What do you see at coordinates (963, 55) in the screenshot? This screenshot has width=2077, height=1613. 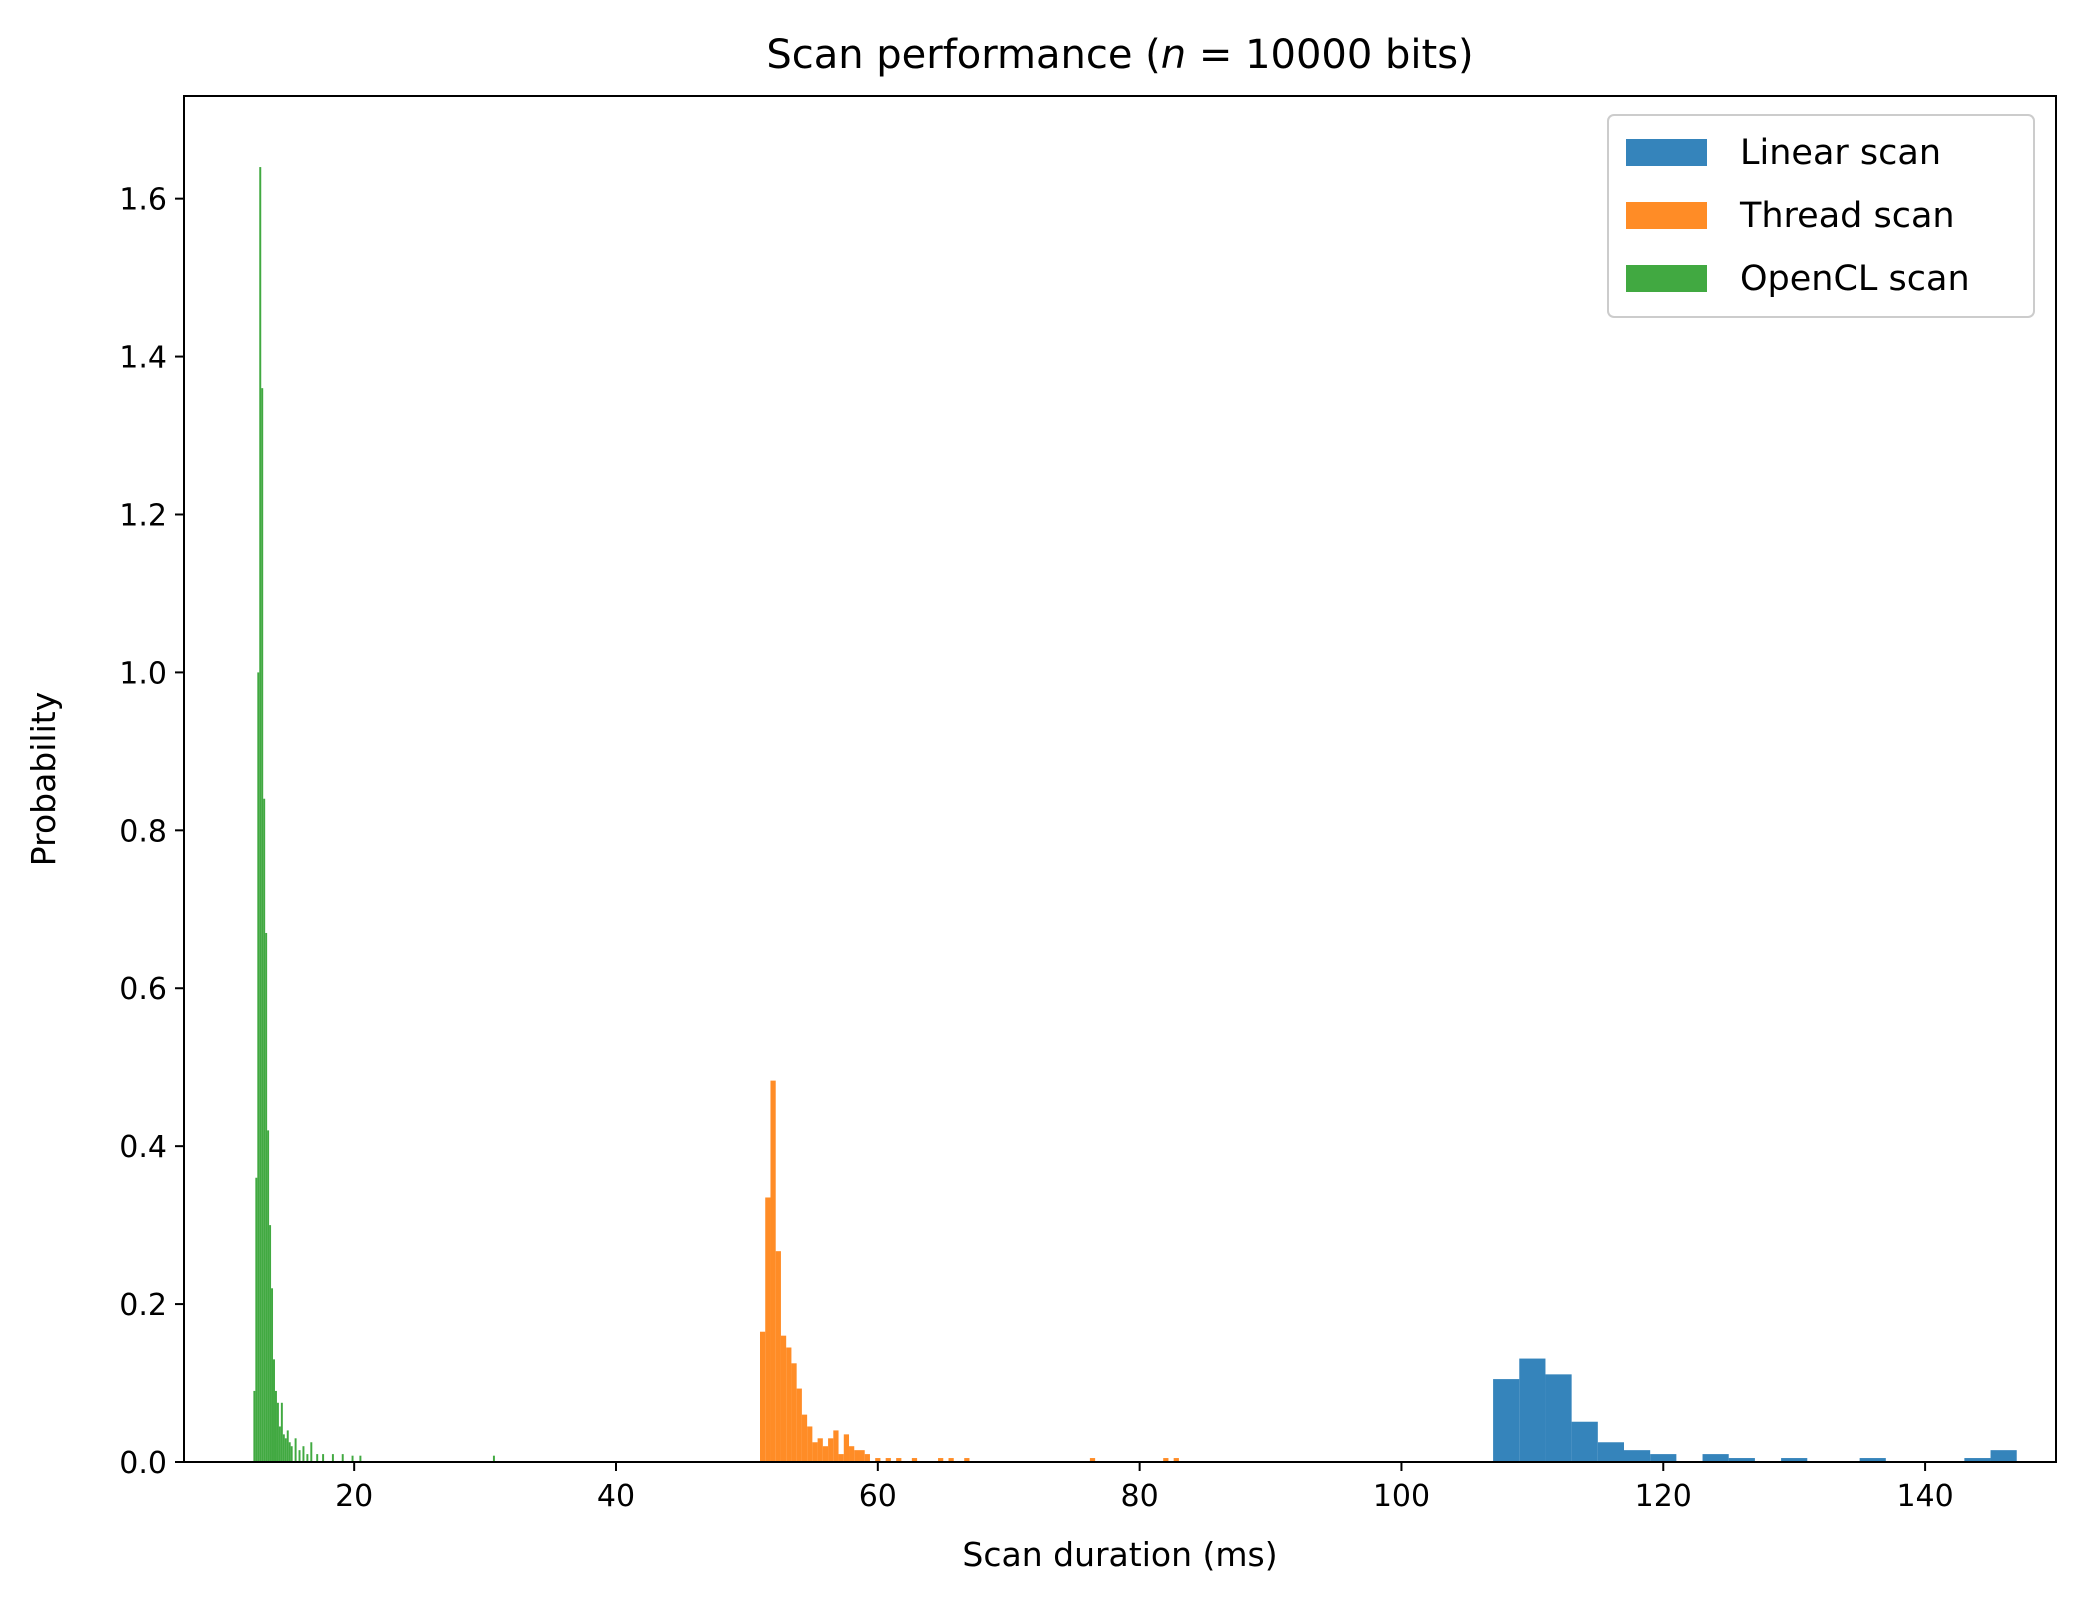 I see `title-prefix: Scan performance (` at bounding box center [963, 55].